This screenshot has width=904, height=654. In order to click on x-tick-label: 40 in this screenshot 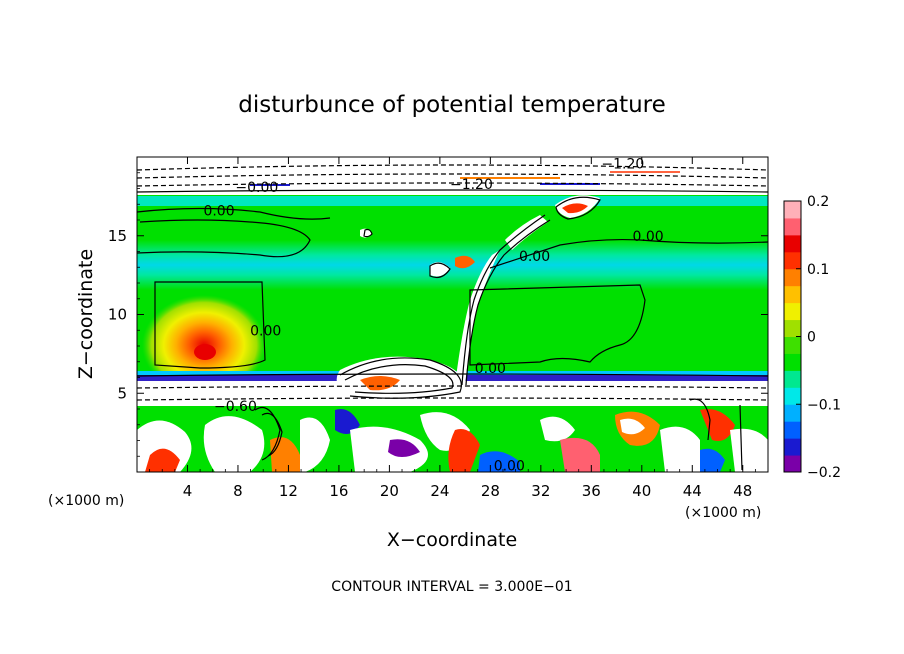, I will do `click(641, 491)`.